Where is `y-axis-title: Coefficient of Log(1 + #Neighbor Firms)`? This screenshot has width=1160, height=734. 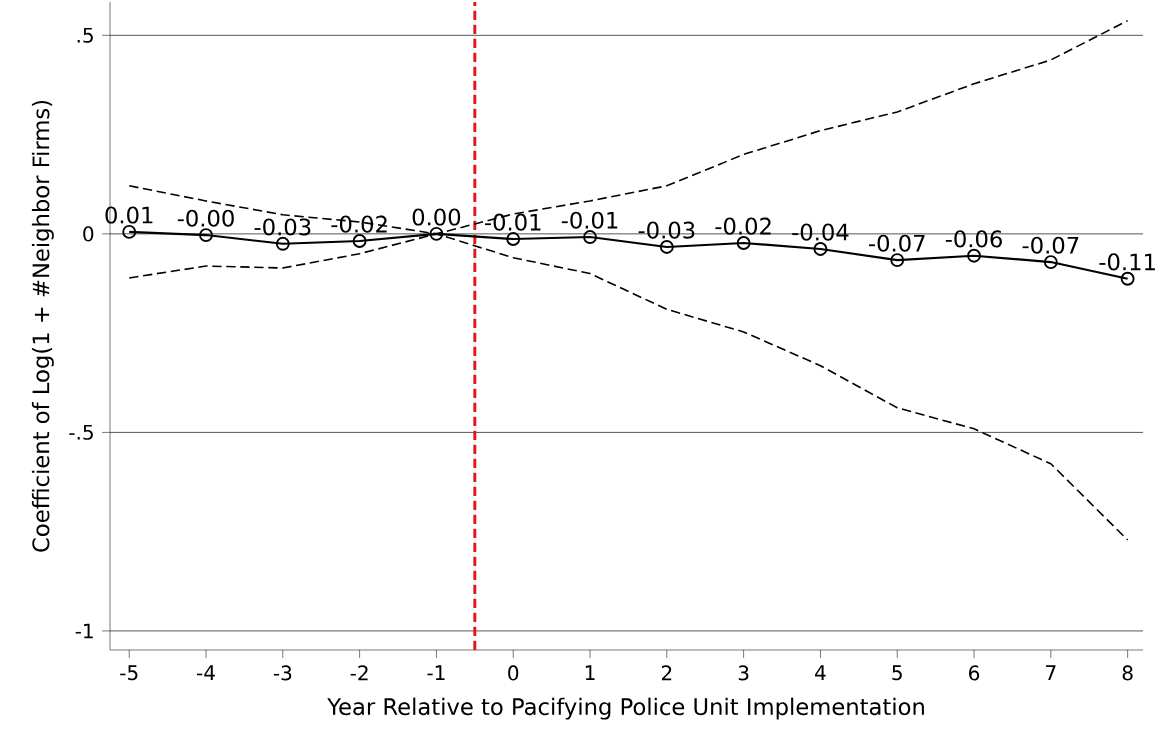
y-axis-title: Coefficient of Log(1 + #Neighbor Firms) is located at coordinates (42, 326).